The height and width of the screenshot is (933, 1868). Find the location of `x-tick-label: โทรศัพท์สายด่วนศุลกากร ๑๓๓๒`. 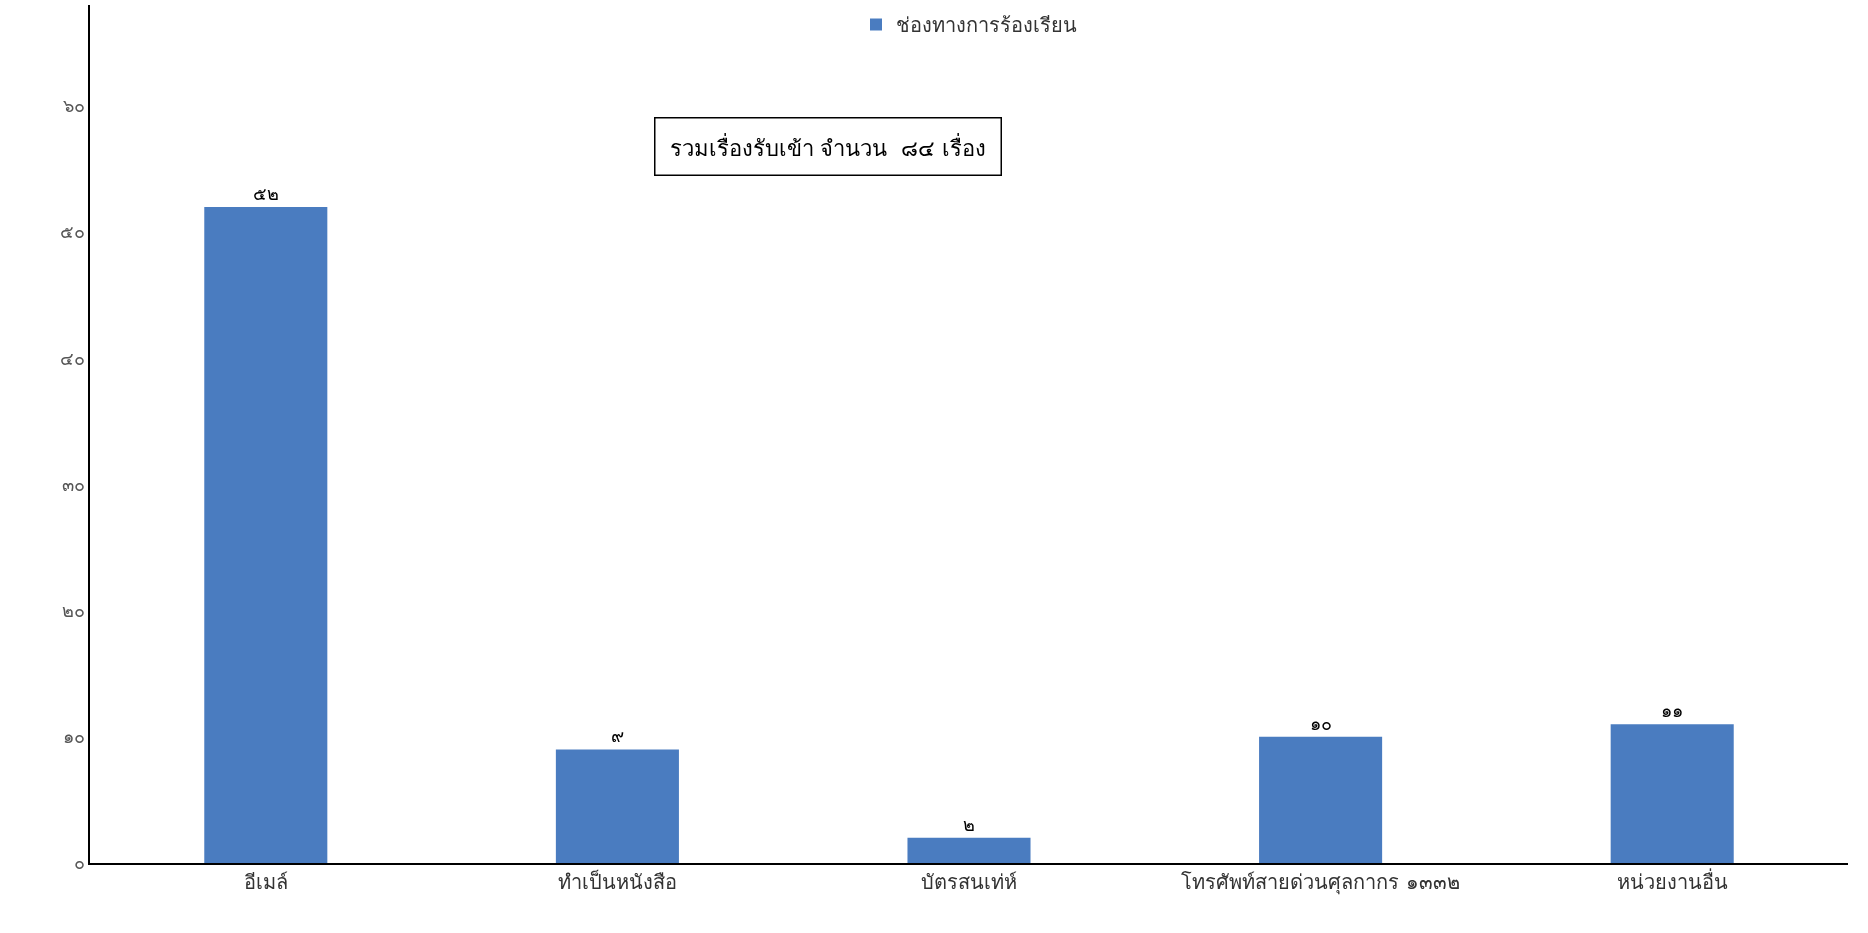

x-tick-label: โทรศัพท์สายด่วนศุลกากร ๑๓๓๒ is located at coordinates (1320, 882).